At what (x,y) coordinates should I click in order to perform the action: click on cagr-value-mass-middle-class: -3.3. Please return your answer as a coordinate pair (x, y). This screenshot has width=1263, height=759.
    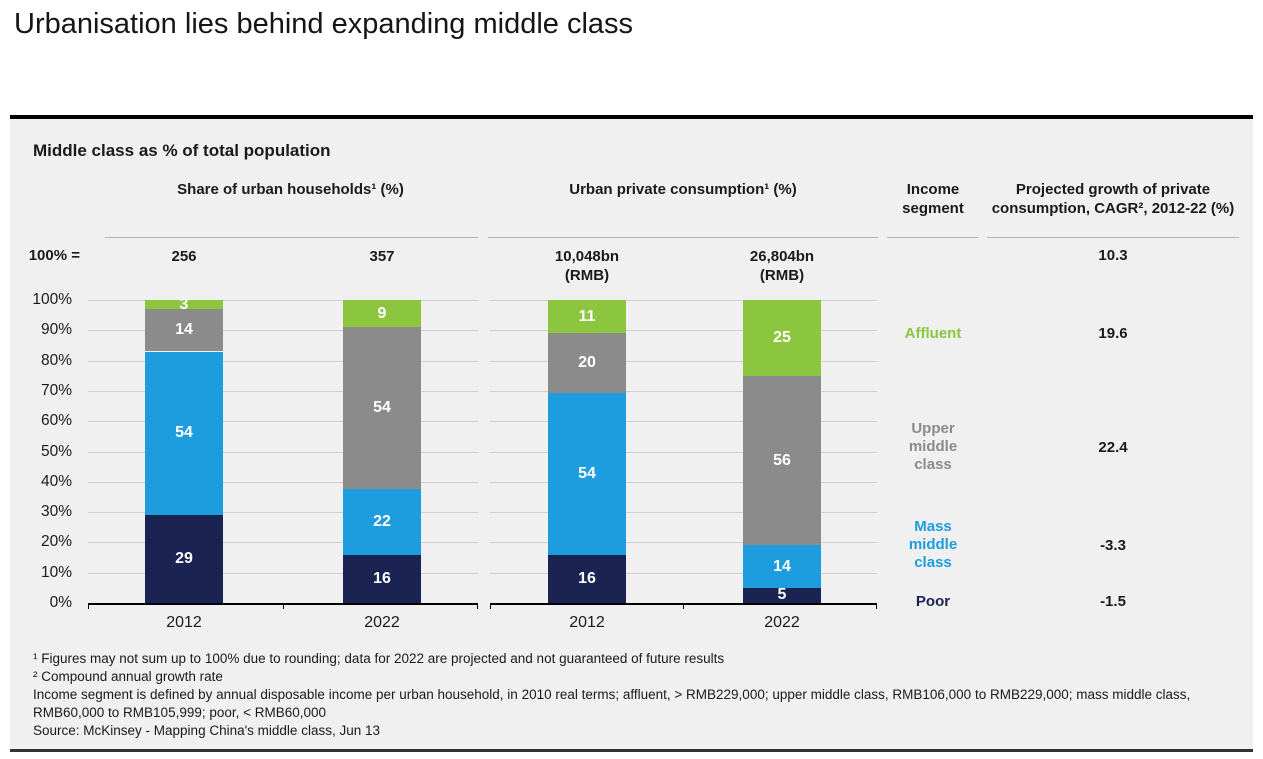
    Looking at the image, I should click on (1113, 545).